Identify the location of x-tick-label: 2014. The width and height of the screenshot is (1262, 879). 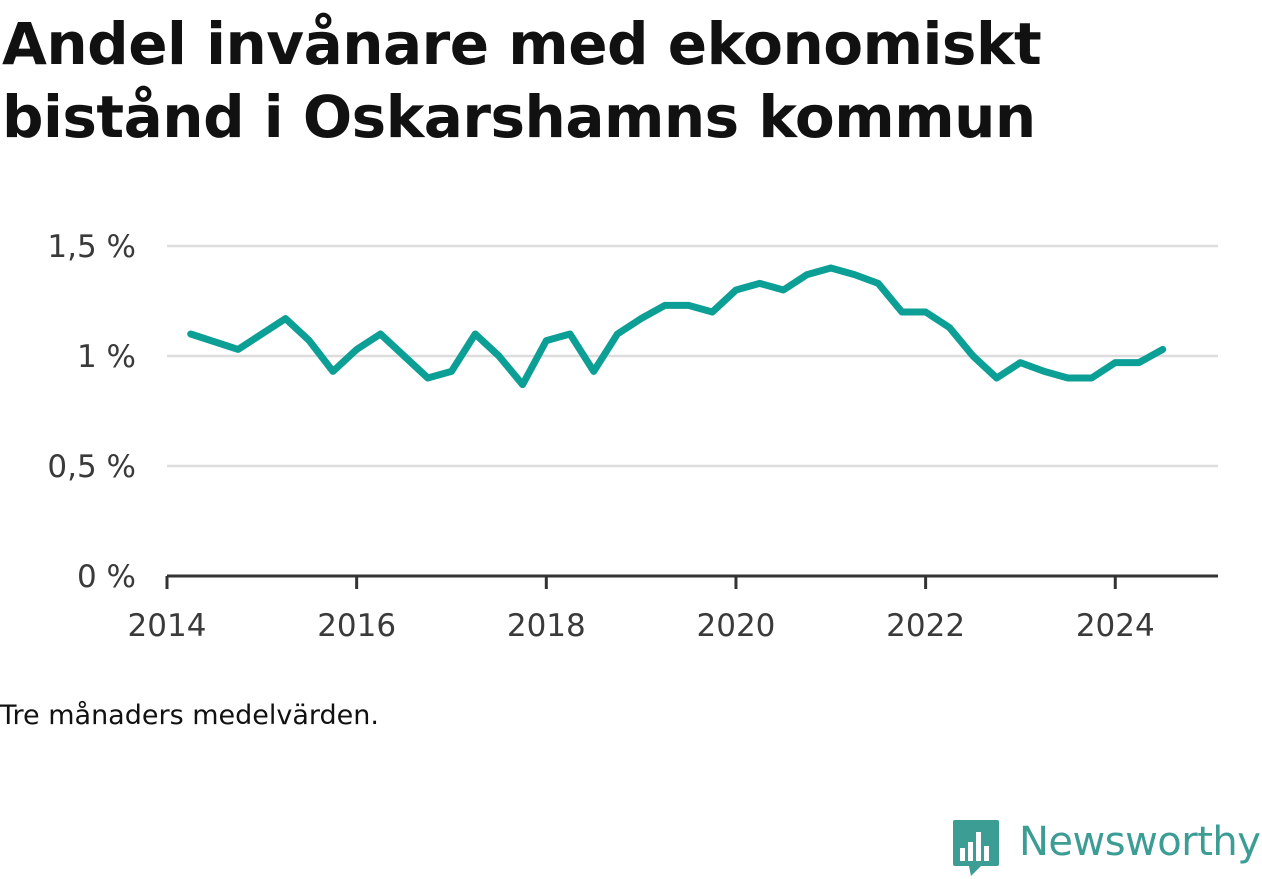
(167, 626).